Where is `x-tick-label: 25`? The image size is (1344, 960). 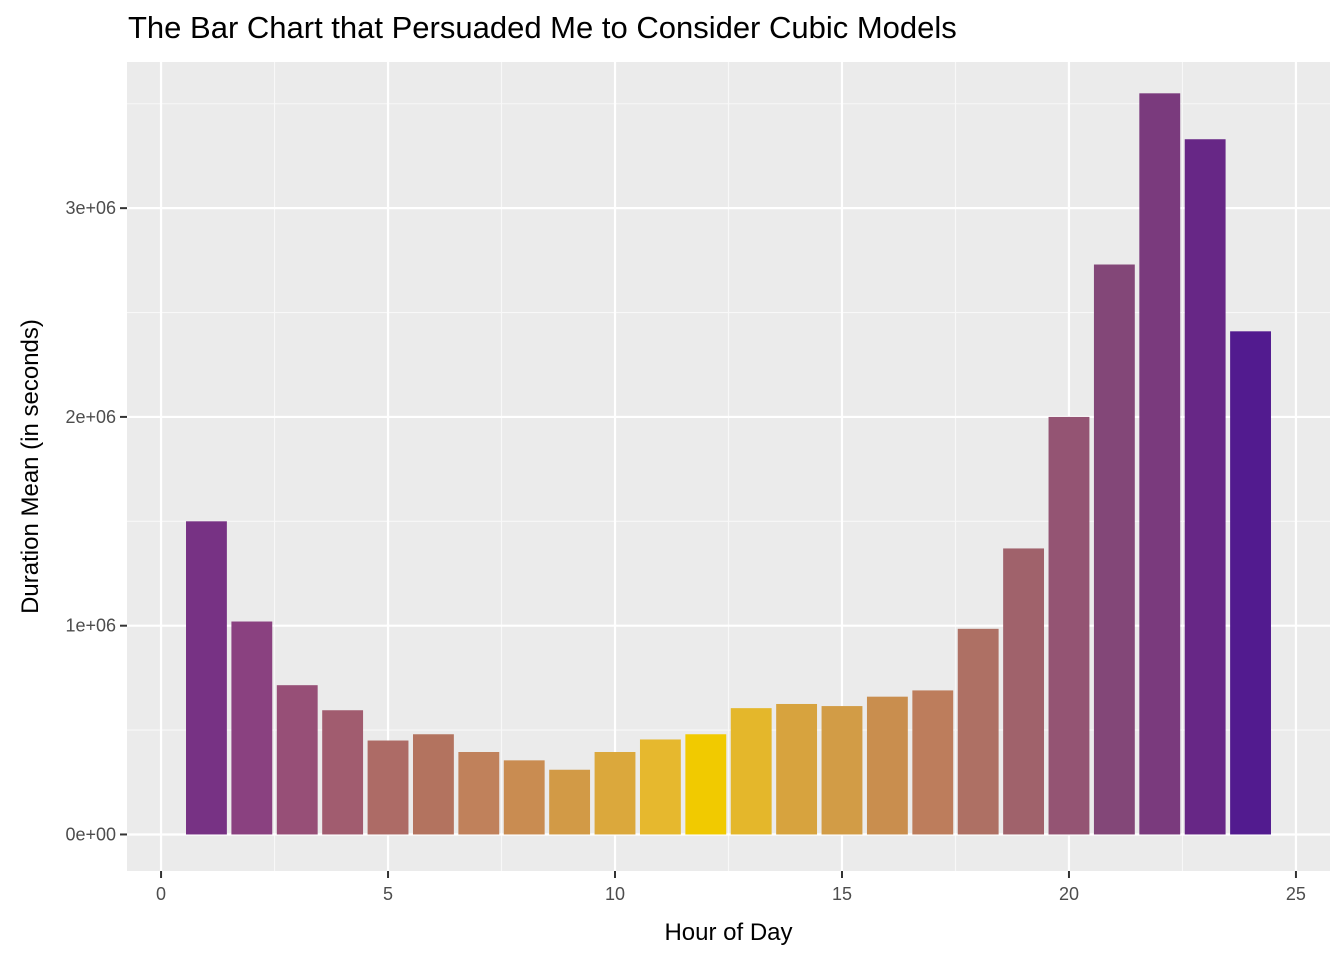
x-tick-label: 25 is located at coordinates (1296, 894).